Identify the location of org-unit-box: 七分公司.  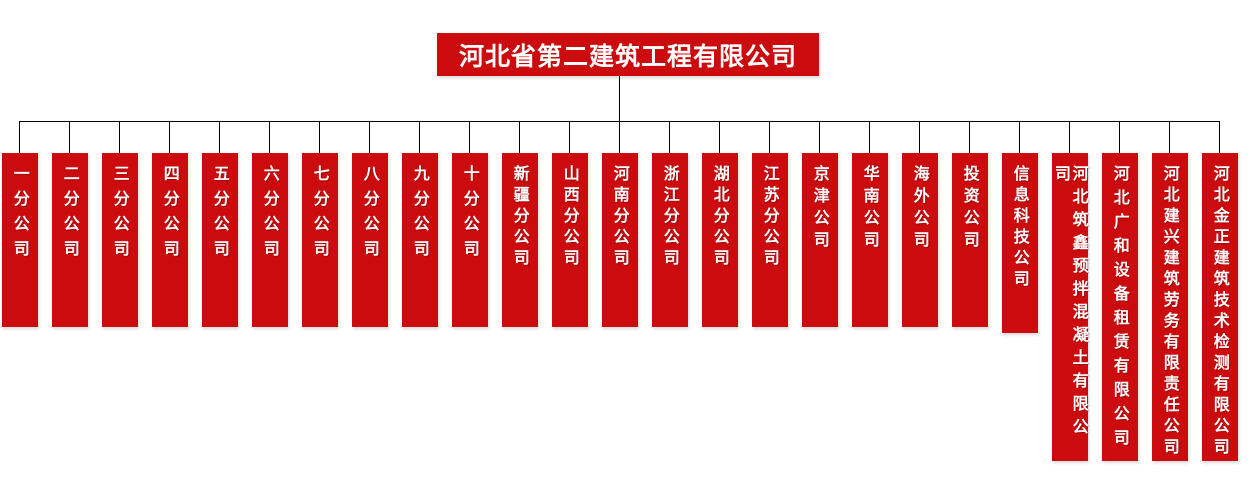
(320, 240).